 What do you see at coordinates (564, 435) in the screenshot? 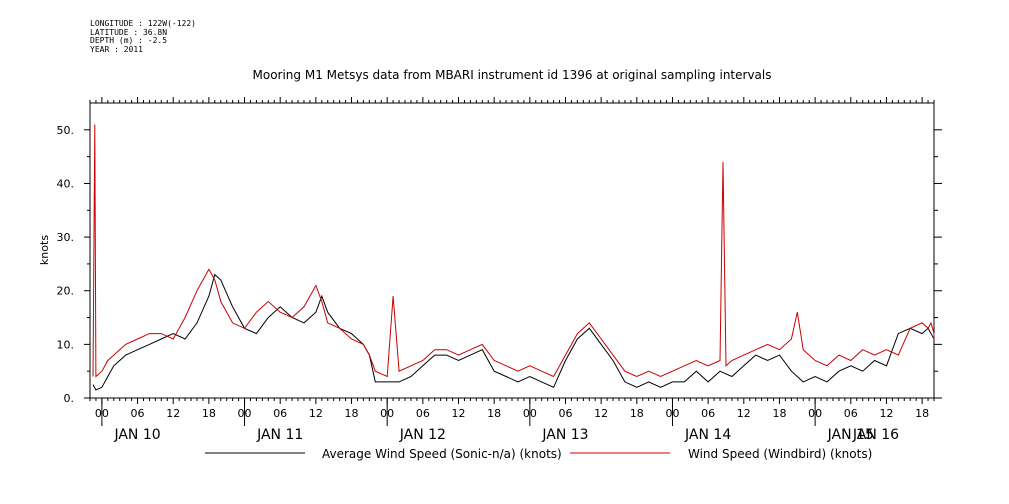
I see `day-label: JAN 13` at bounding box center [564, 435].